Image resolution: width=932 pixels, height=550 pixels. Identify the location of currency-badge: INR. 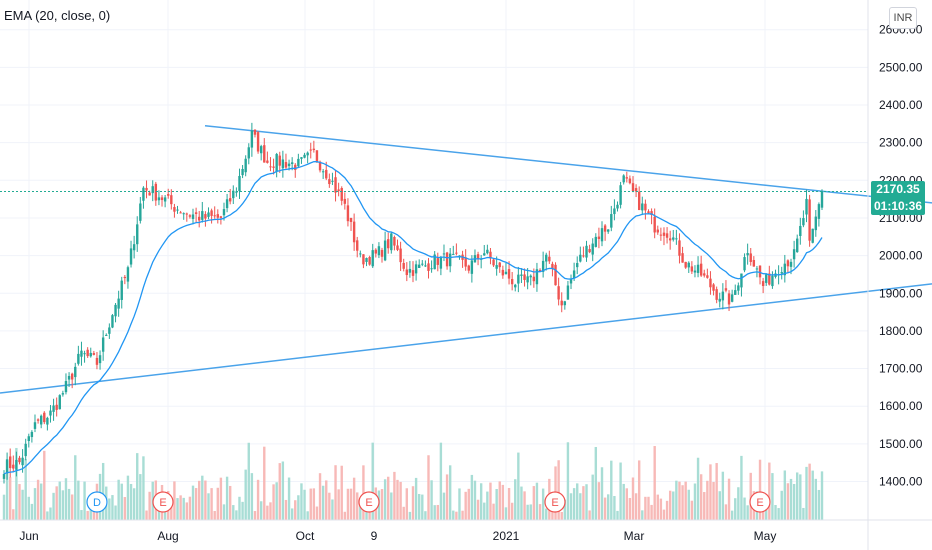
(903, 18).